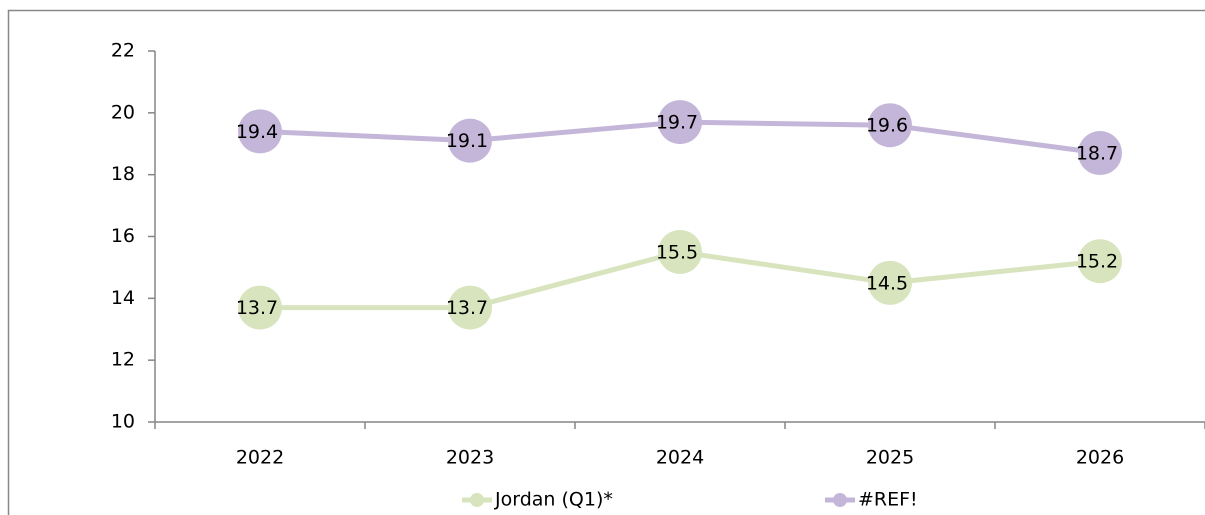 The width and height of the screenshot is (1205, 515). What do you see at coordinates (677, 252) in the screenshot?
I see `data-label: 15.5` at bounding box center [677, 252].